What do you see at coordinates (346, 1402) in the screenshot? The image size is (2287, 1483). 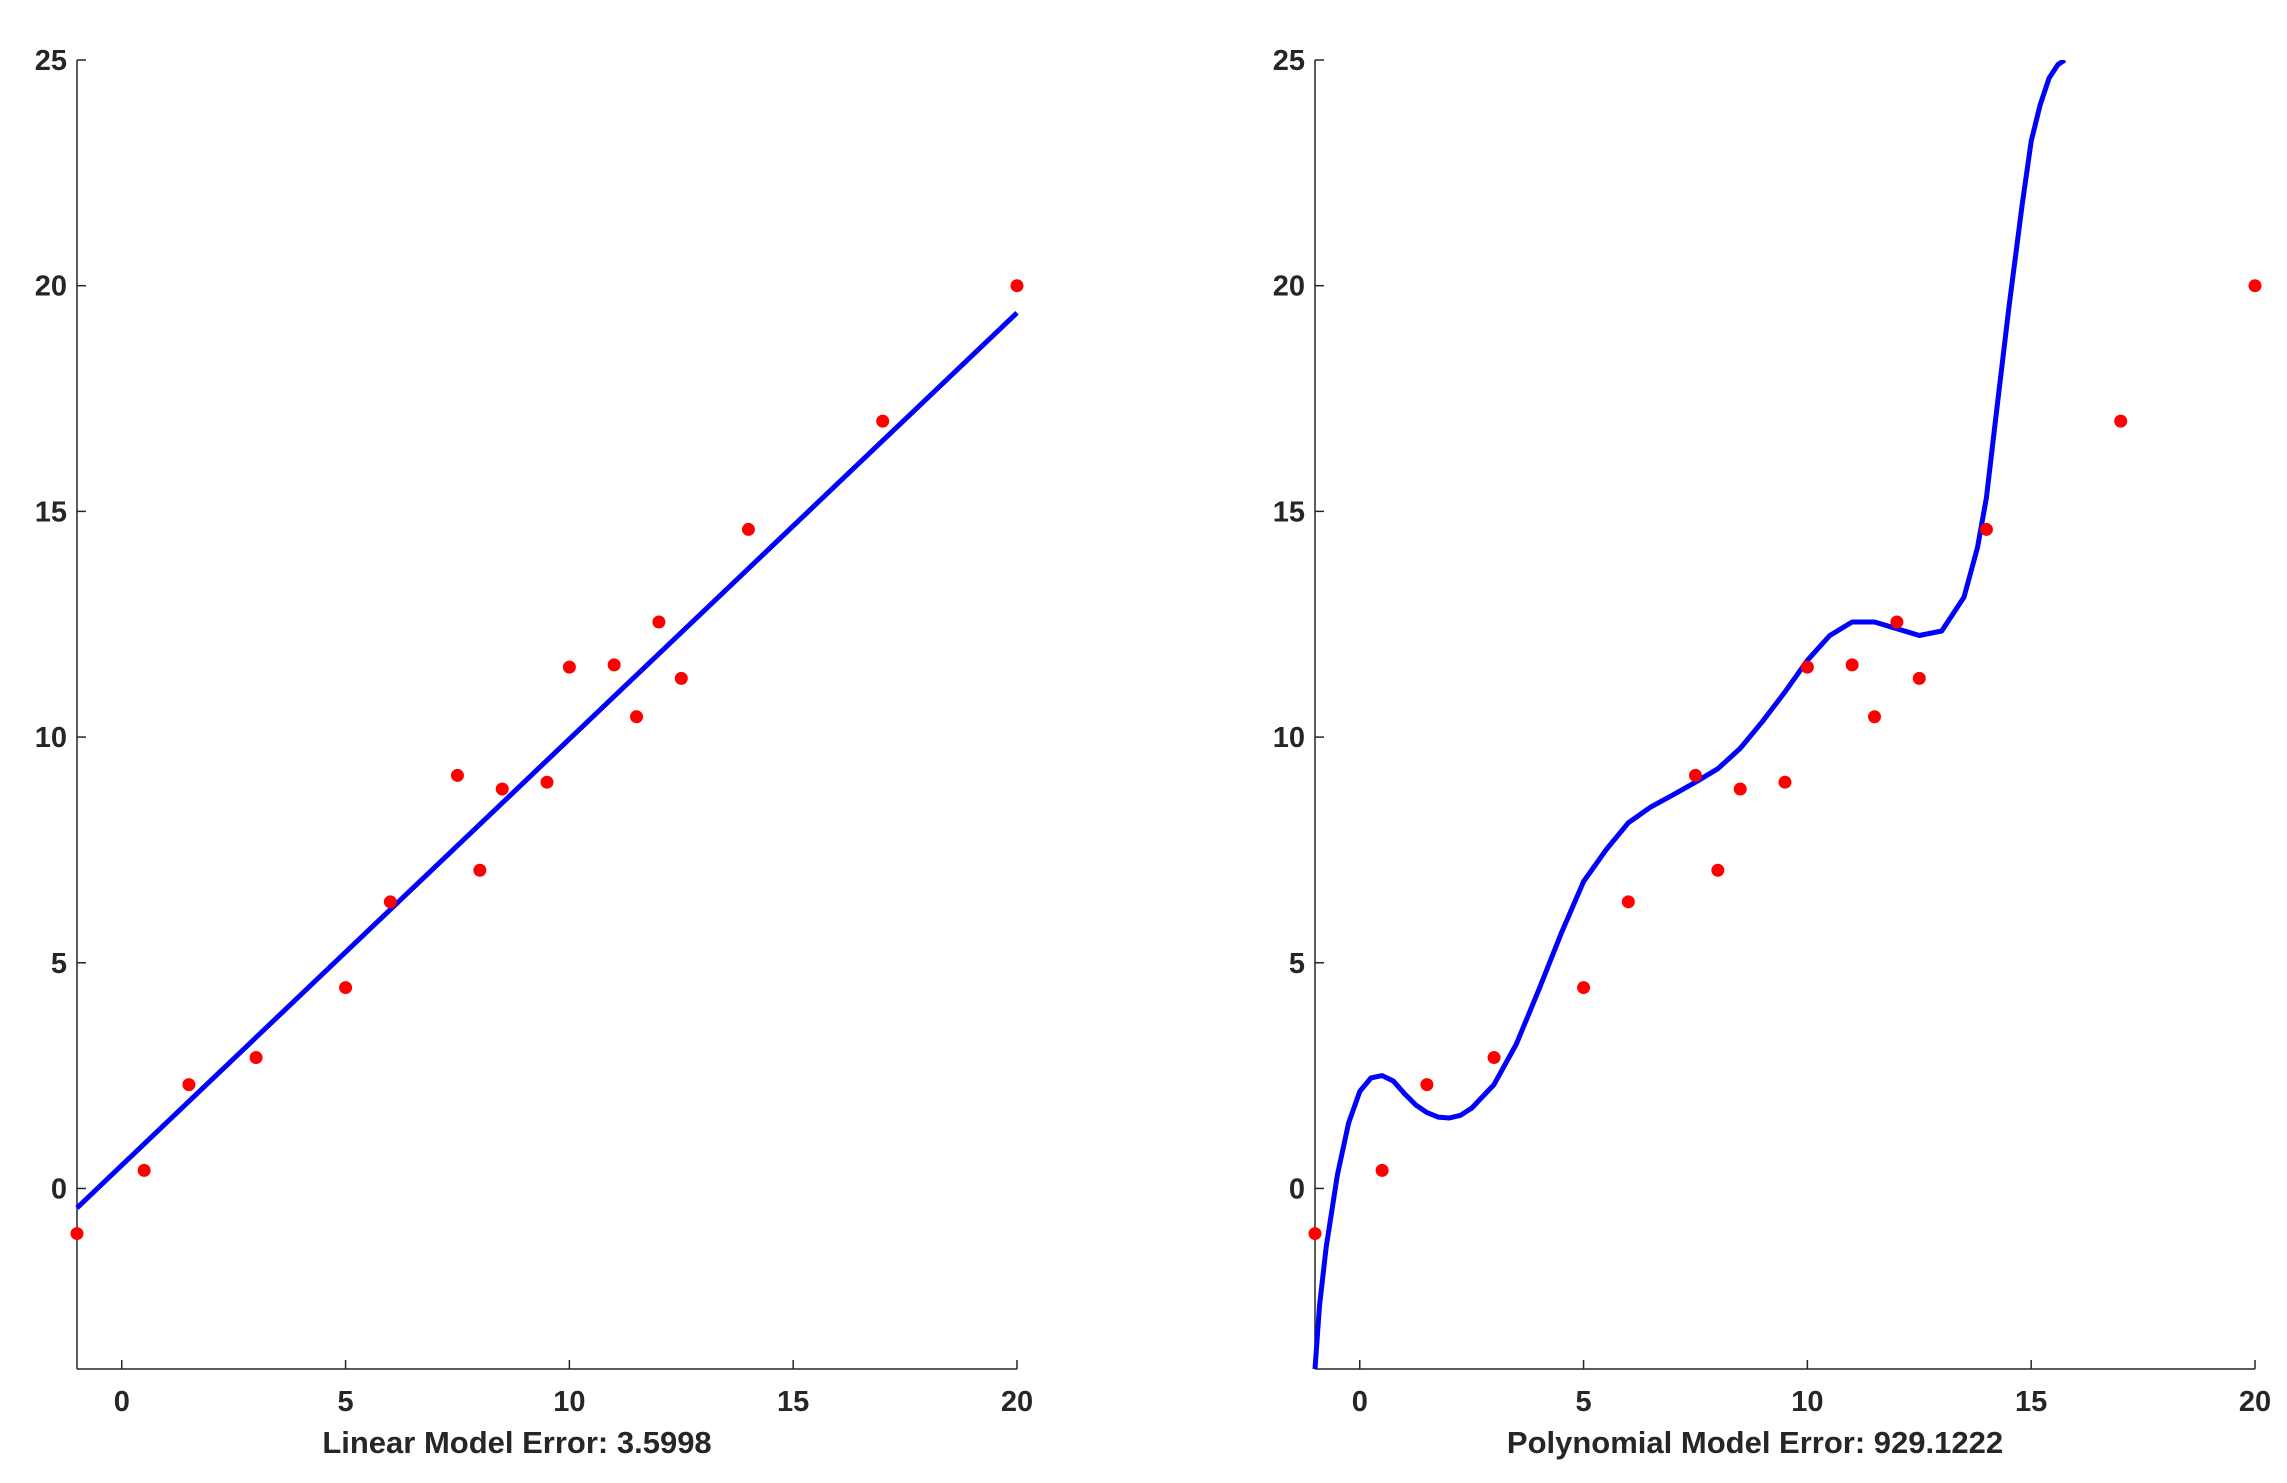 I see `linear-x-tick-label: 5` at bounding box center [346, 1402].